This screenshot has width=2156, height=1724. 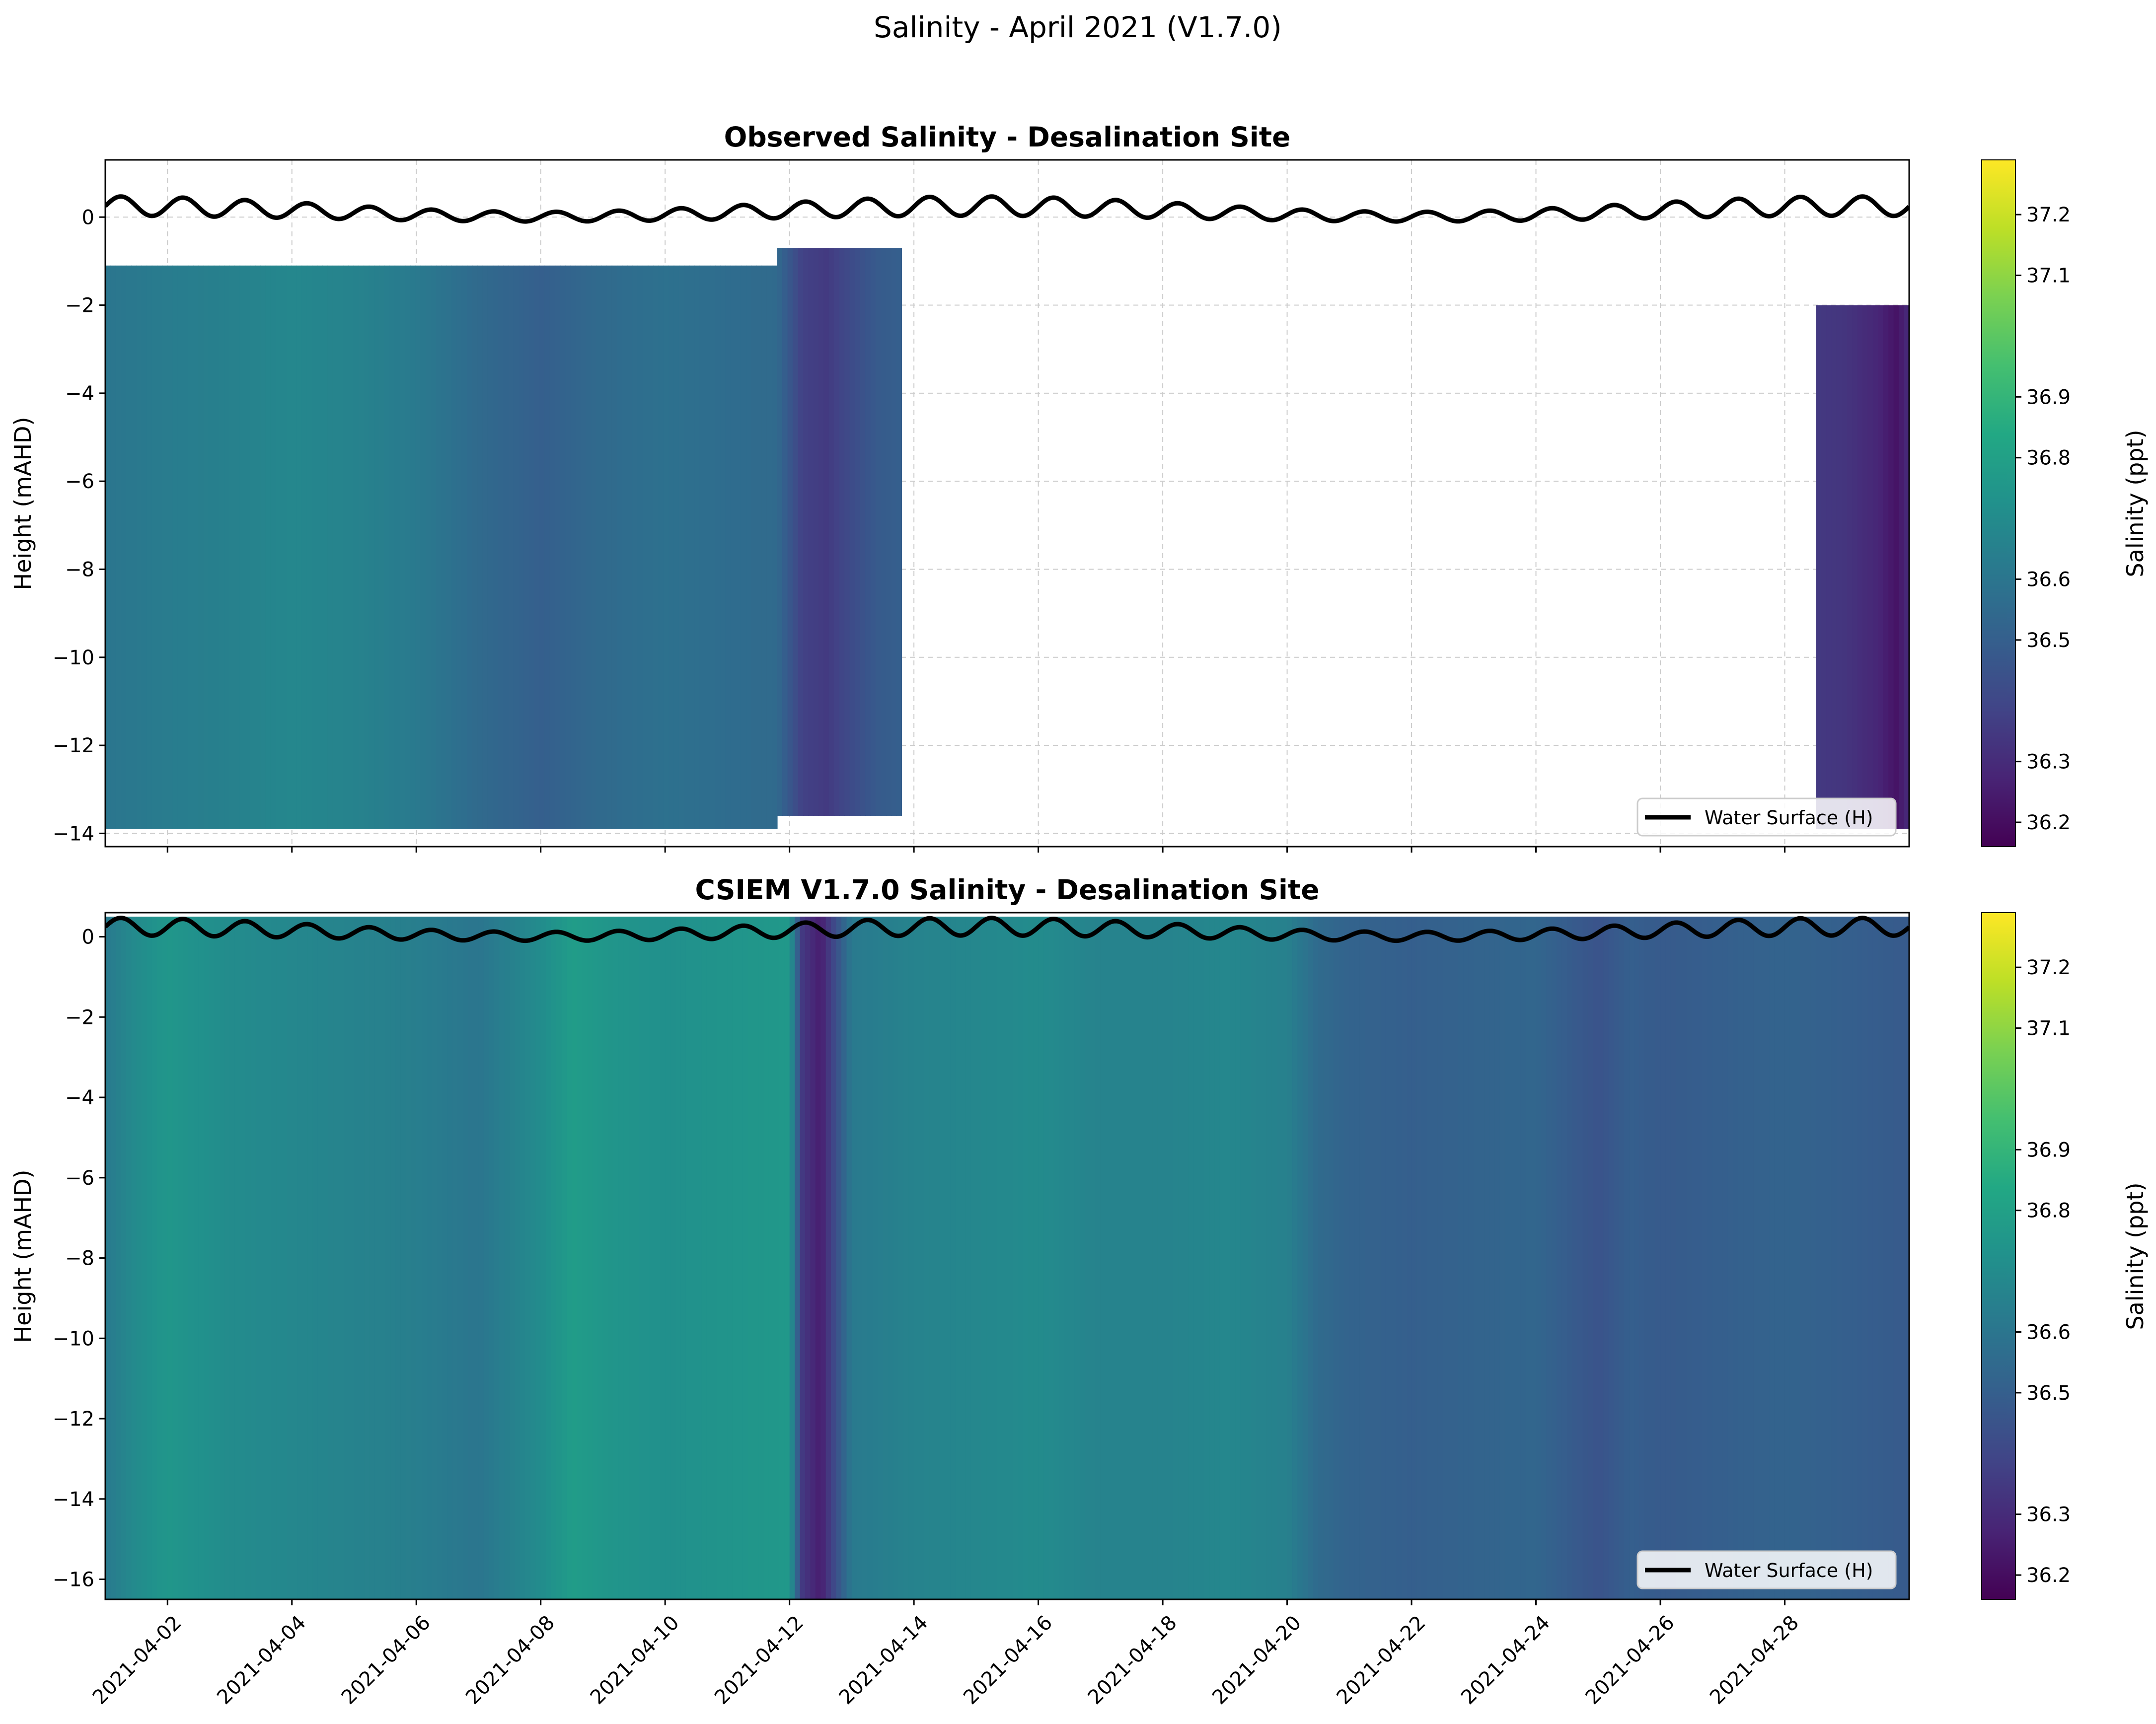 I want to click on y-tick-label: −14, so click(x=73, y=834).